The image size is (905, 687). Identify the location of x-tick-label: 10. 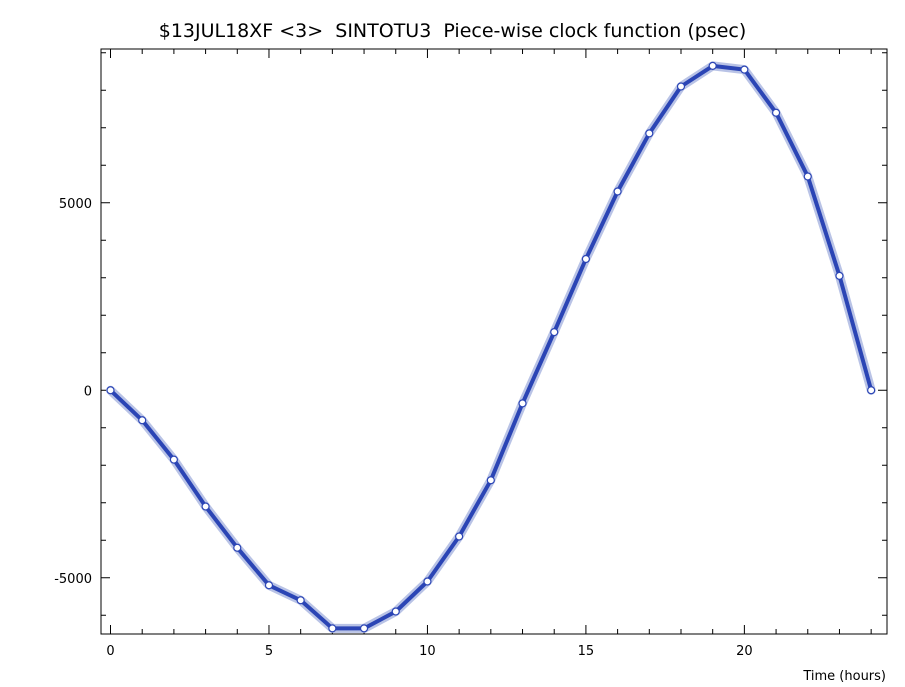
(427, 651).